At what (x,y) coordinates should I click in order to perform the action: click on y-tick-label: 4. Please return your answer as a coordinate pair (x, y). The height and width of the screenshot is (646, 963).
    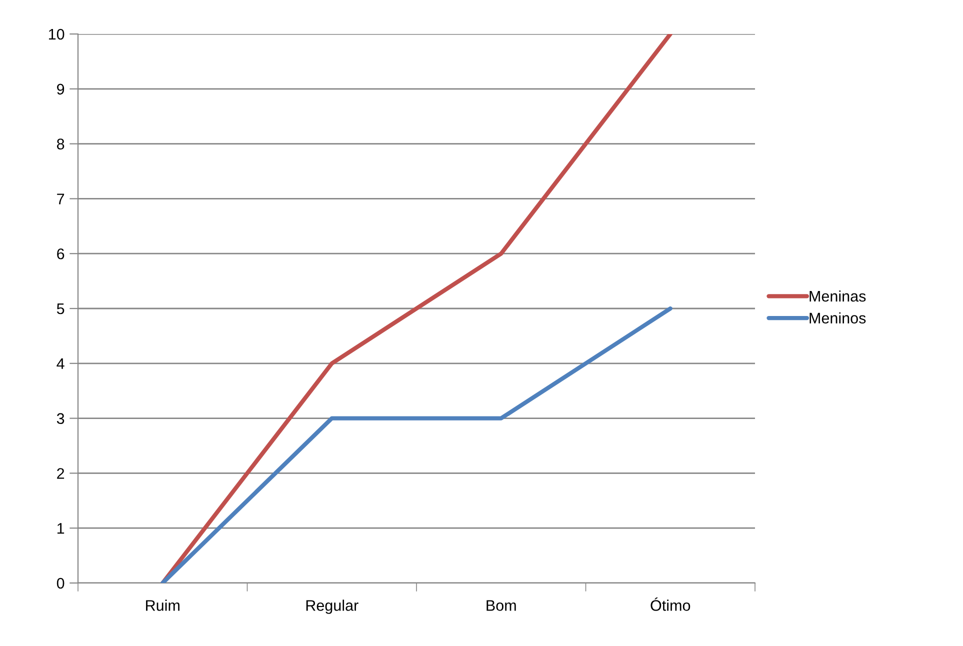
    Looking at the image, I should click on (60, 363).